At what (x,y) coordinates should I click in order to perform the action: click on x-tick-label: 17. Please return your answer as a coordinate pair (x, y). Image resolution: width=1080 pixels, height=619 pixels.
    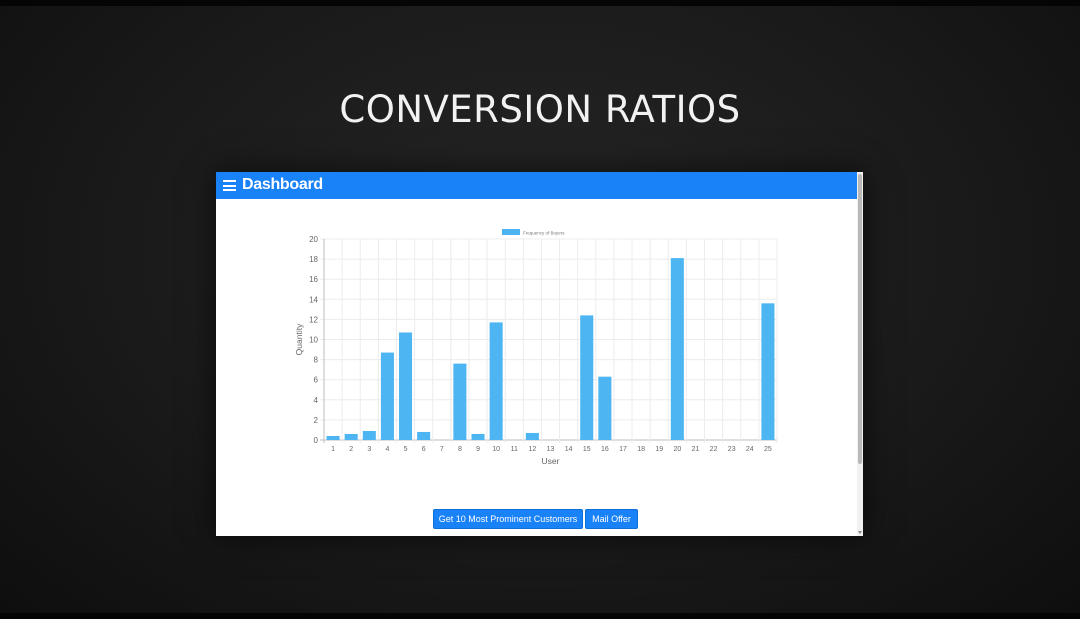
    Looking at the image, I should click on (623, 449).